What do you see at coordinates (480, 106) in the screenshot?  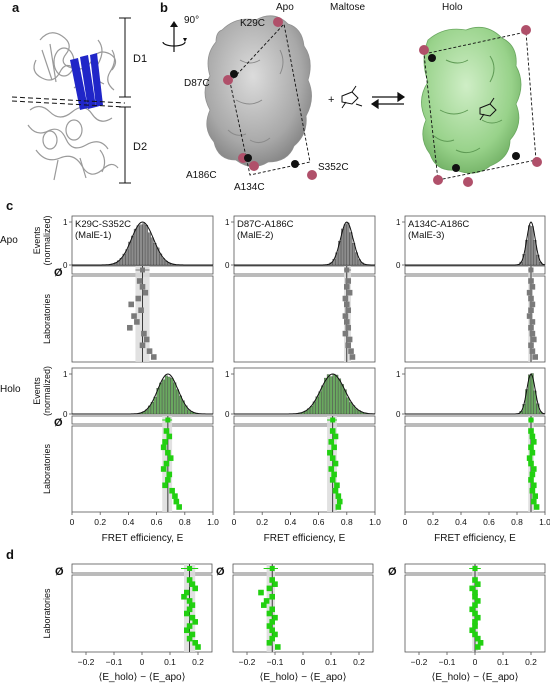 I see `holo-cys-markers` at bounding box center [480, 106].